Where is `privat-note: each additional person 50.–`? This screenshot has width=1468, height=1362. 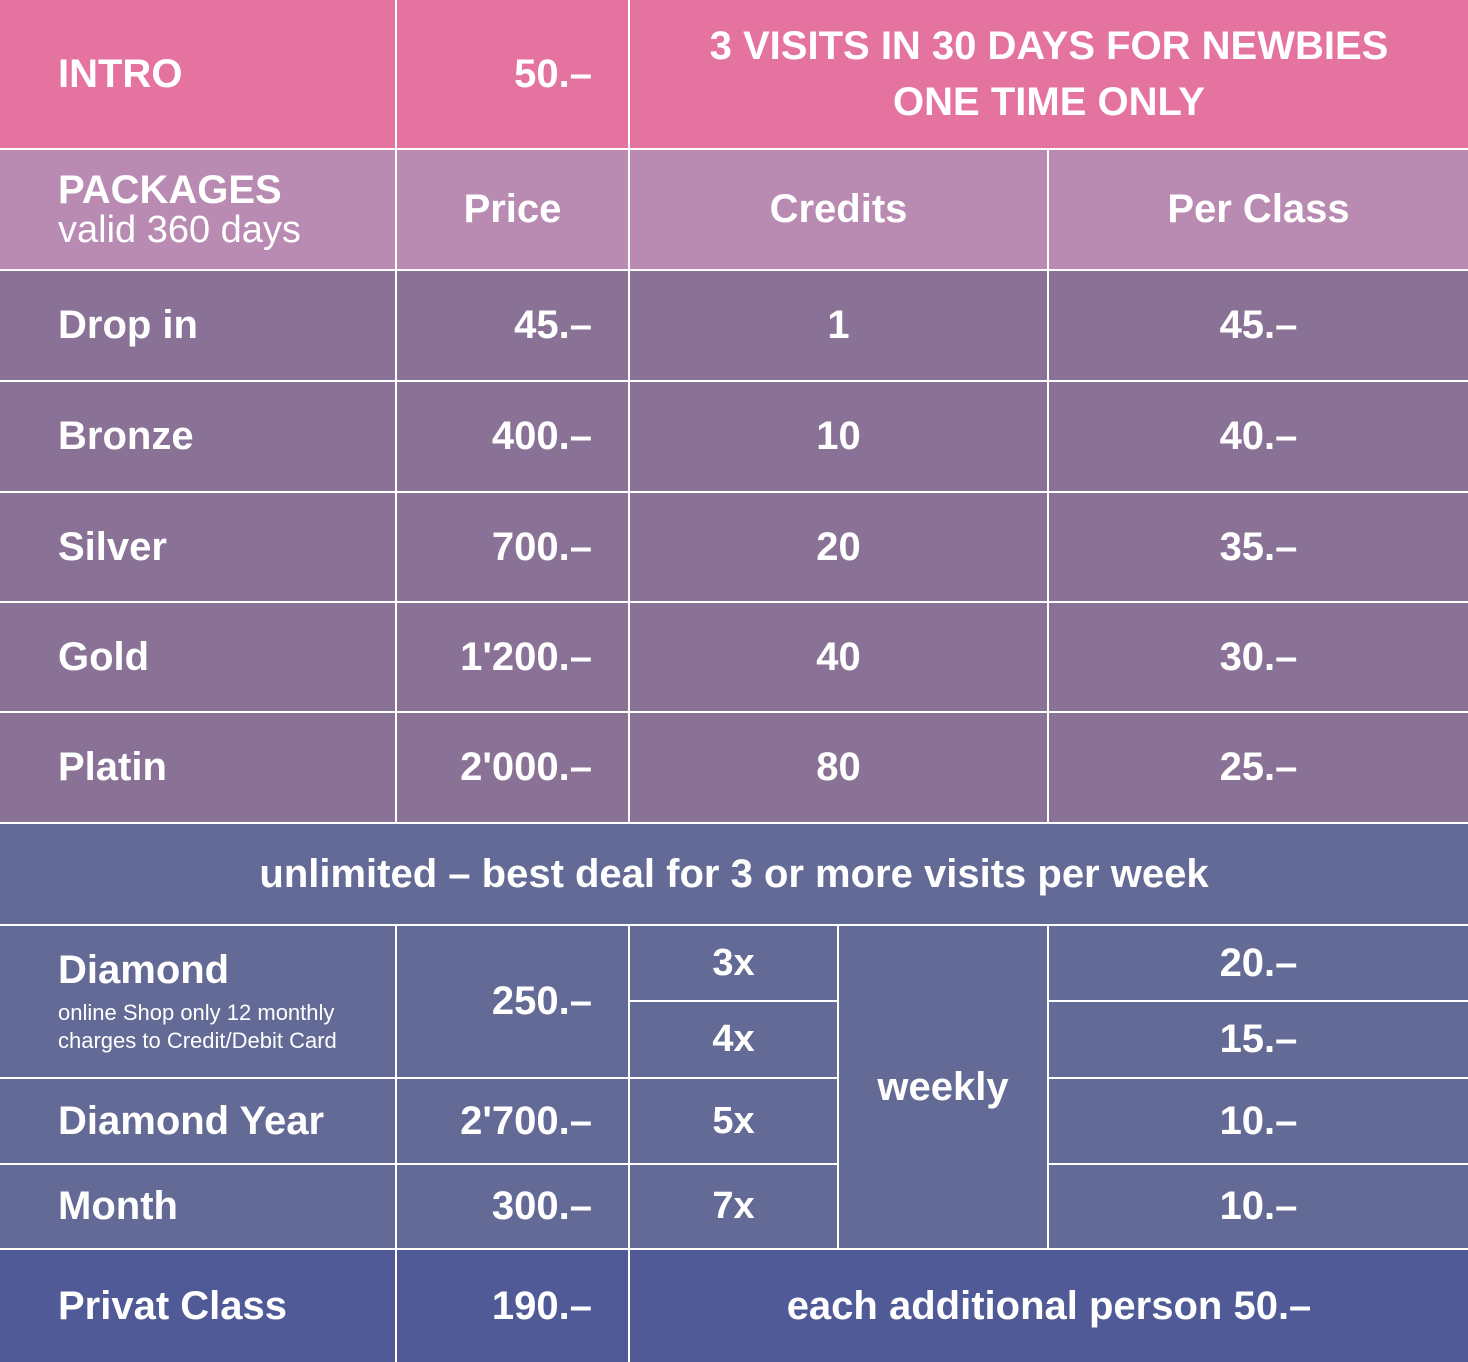 privat-note: each additional person 50.– is located at coordinates (1049, 1306).